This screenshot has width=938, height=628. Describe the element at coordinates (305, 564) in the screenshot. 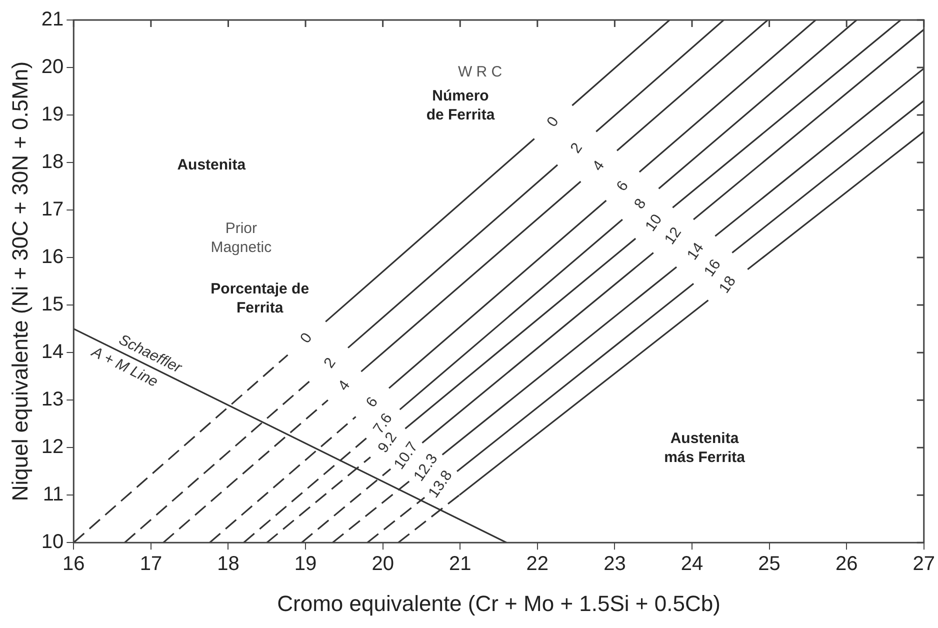

I see `x-tick-label: 19` at that location.